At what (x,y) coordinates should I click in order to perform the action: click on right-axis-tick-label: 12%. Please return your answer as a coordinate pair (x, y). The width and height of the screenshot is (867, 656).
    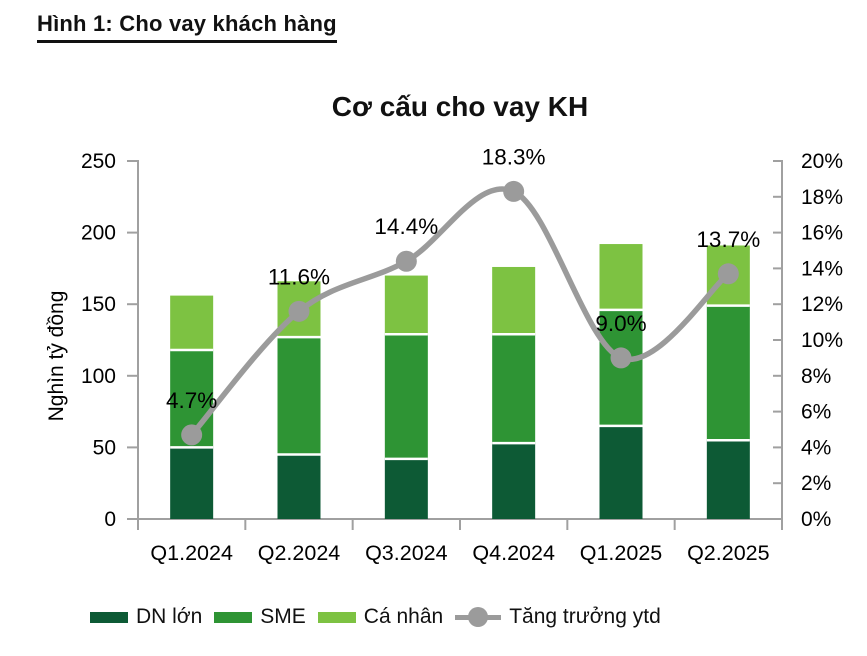
    Looking at the image, I should click on (822, 304).